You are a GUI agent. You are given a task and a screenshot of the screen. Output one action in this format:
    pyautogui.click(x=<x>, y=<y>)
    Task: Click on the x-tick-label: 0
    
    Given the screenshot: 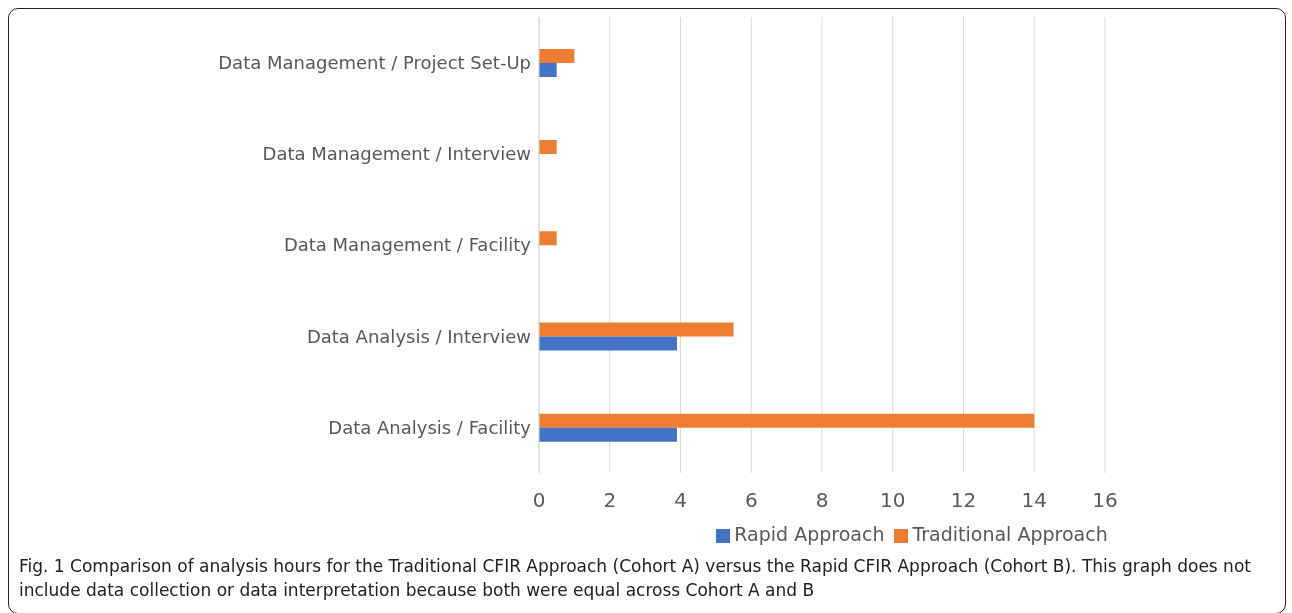 What is the action you would take?
    pyautogui.click(x=539, y=500)
    